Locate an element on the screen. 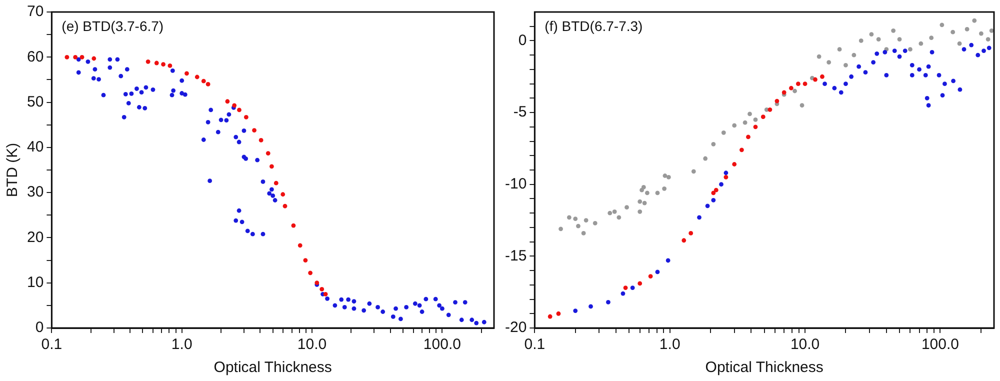  annotation: (e) BTD(3.7-6.7) is located at coordinates (113, 26).